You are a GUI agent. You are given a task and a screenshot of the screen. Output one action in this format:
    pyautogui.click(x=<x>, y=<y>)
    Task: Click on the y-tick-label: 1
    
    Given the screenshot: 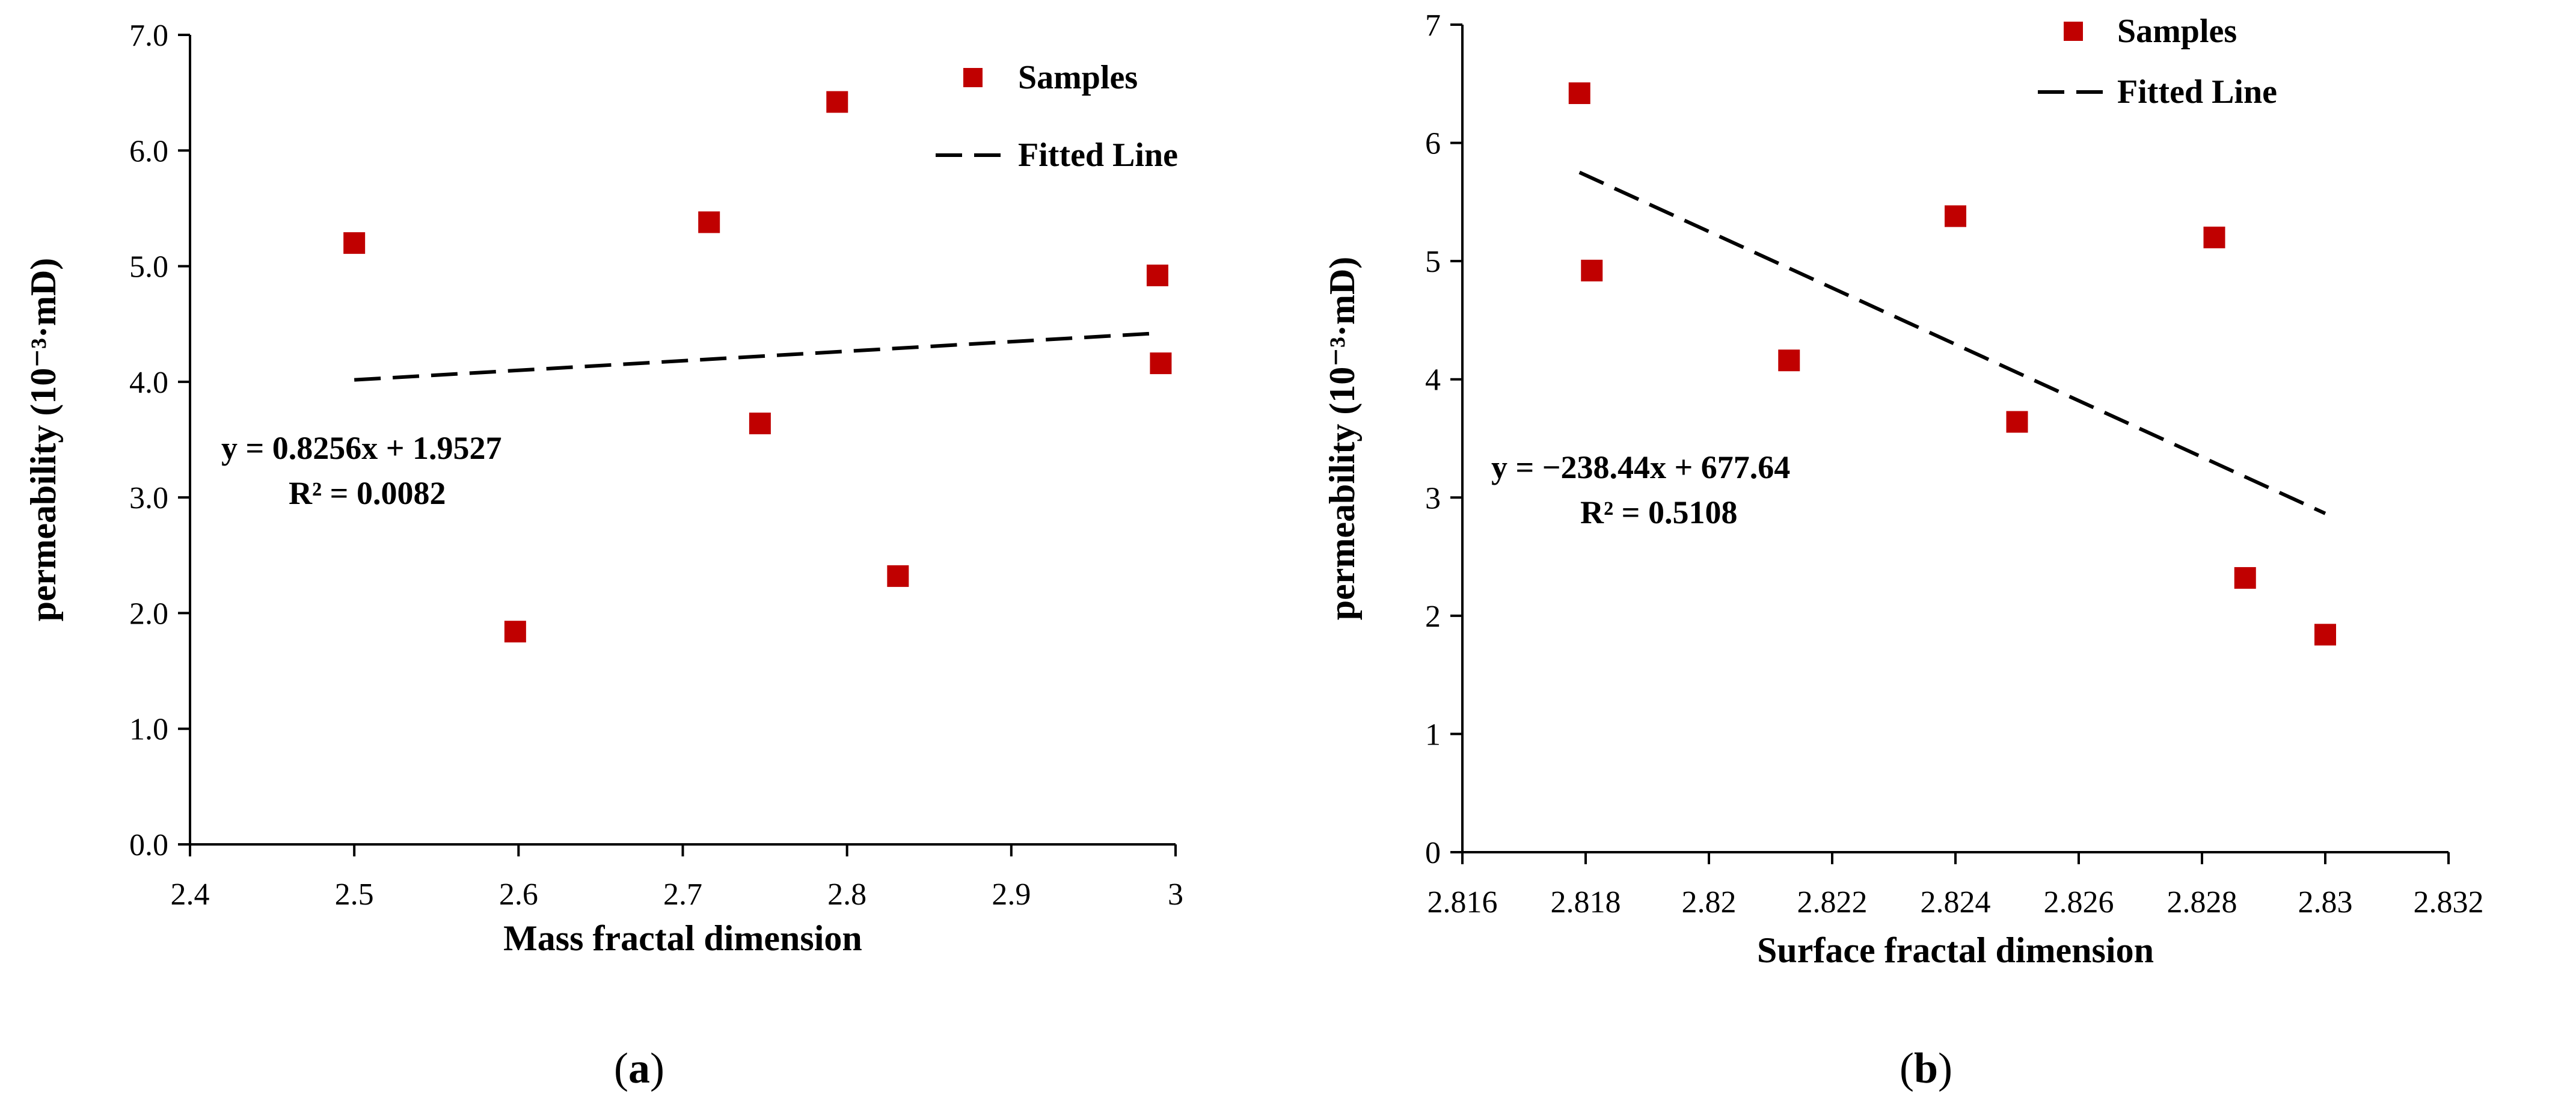 What is the action you would take?
    pyautogui.click(x=1433, y=734)
    